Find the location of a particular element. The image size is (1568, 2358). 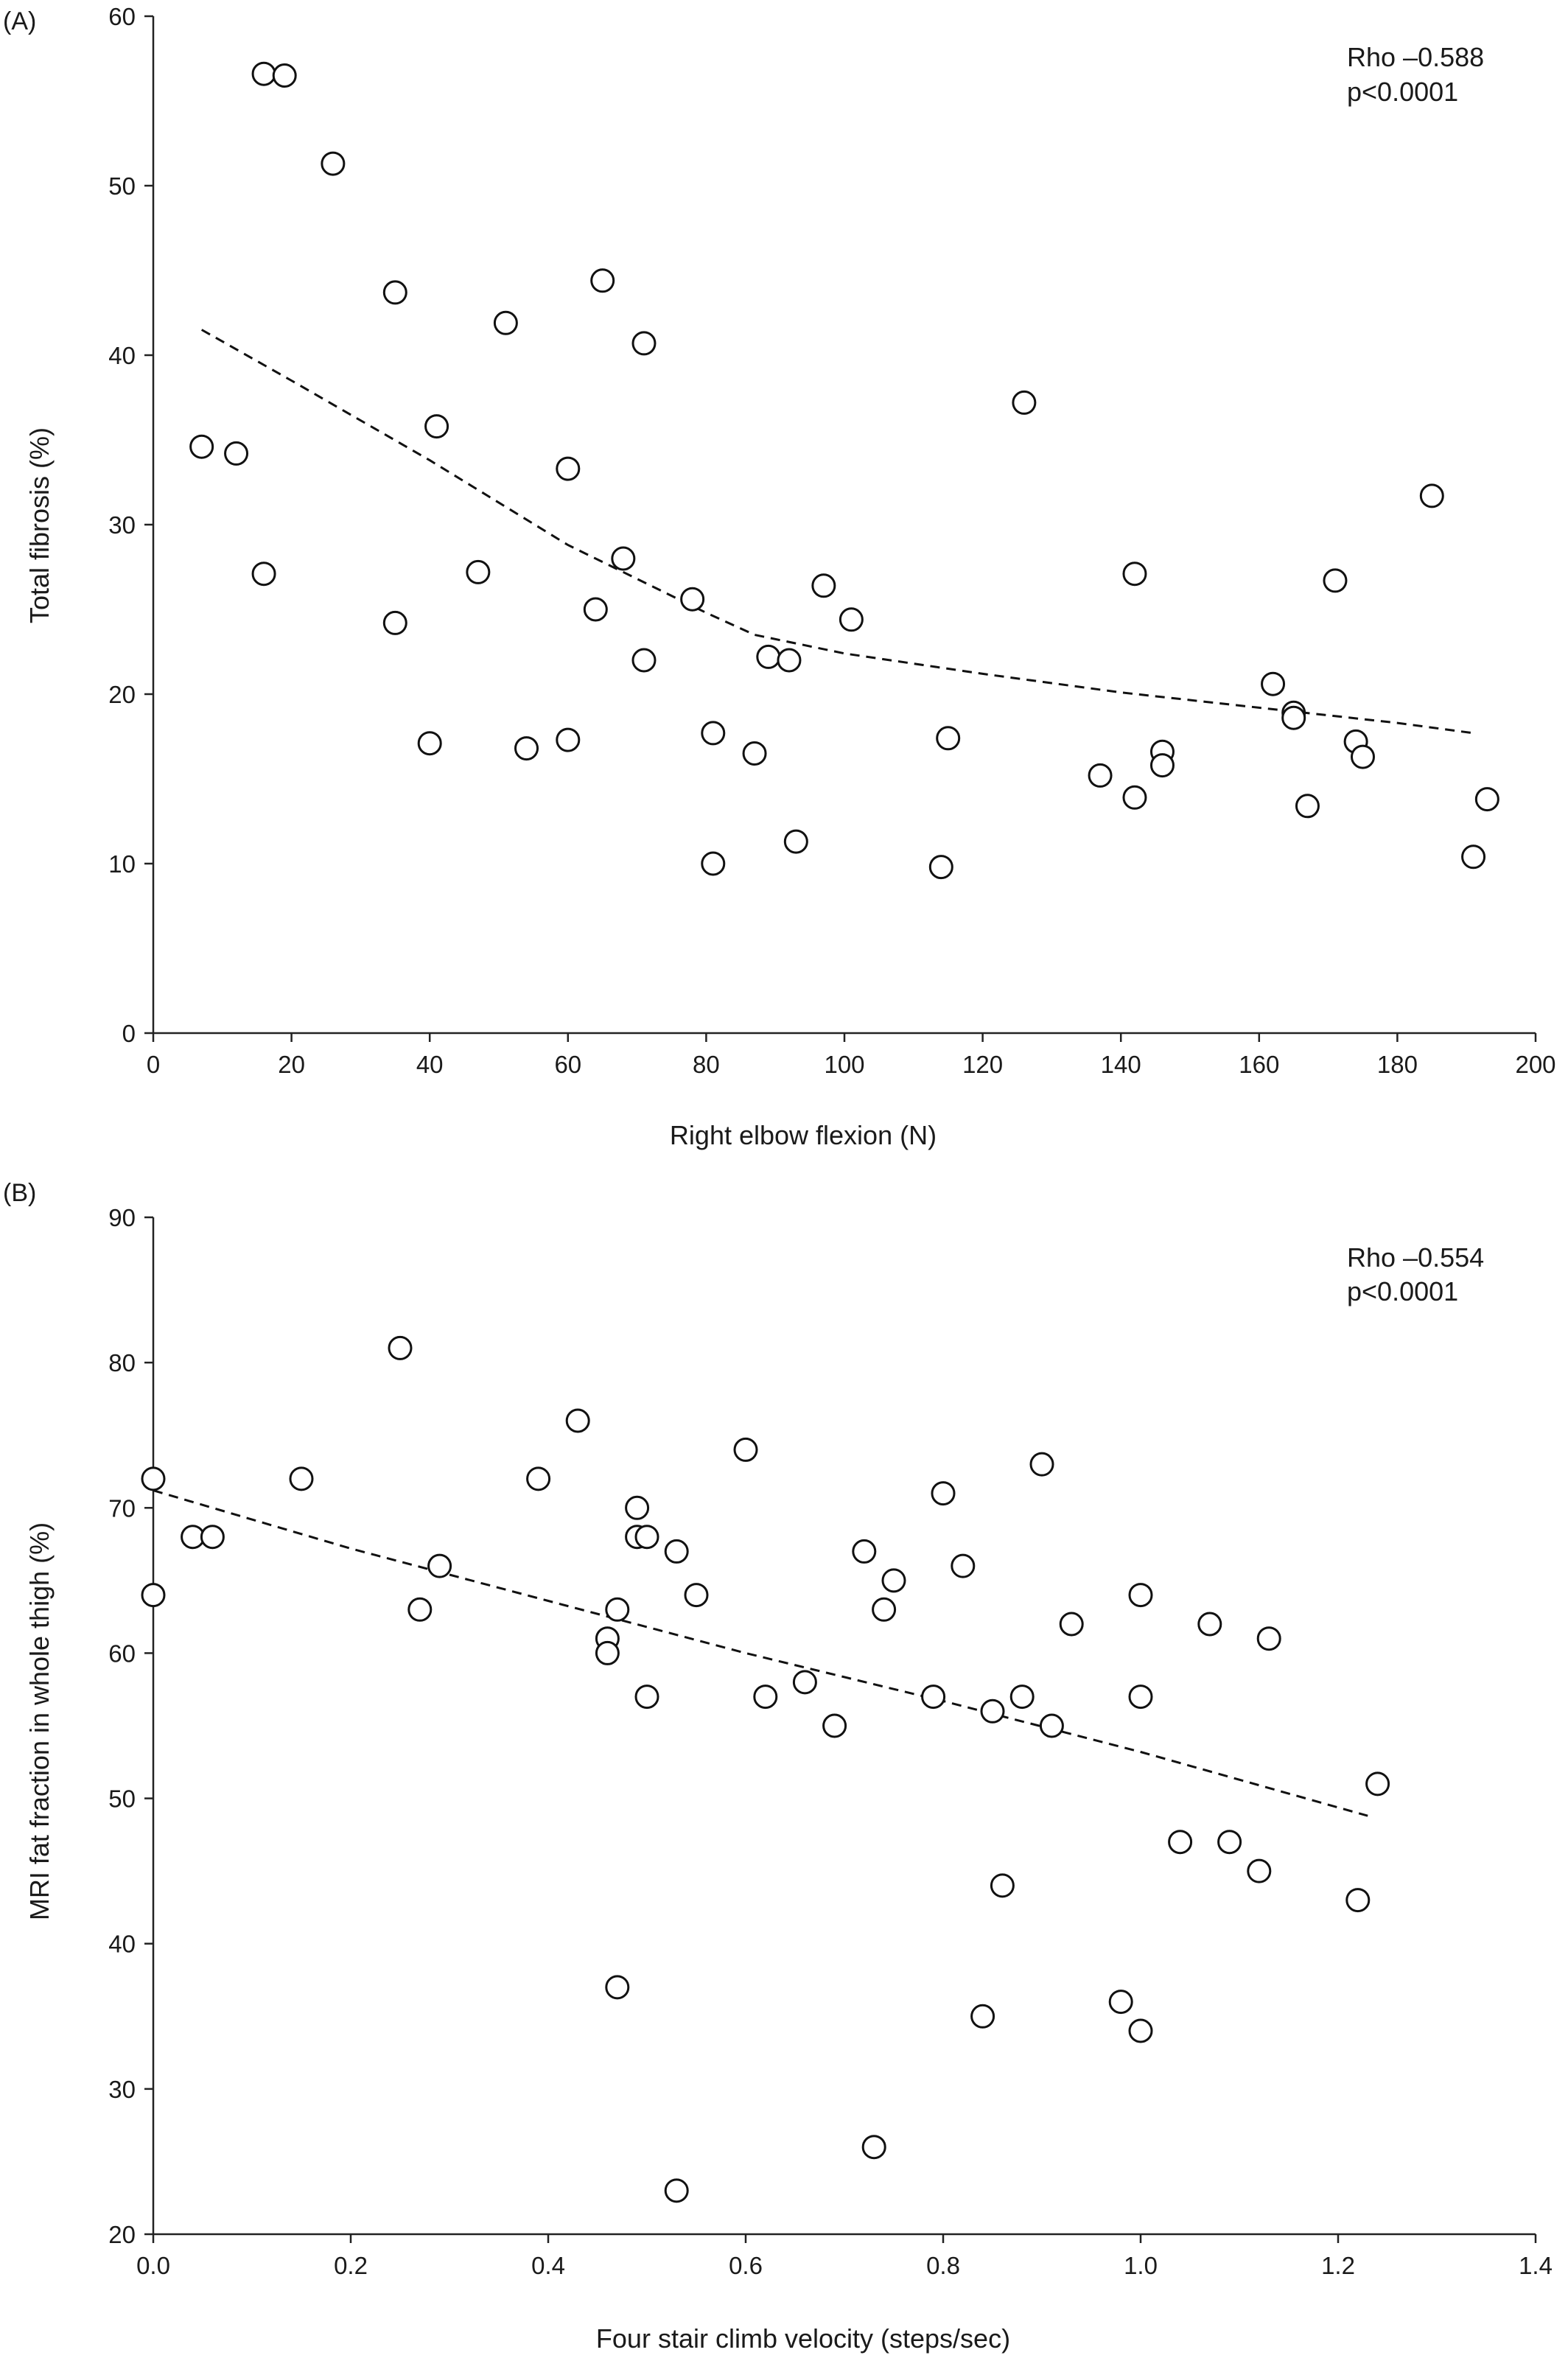

panel-a-x-tick-label: 20 is located at coordinates (291, 1064).